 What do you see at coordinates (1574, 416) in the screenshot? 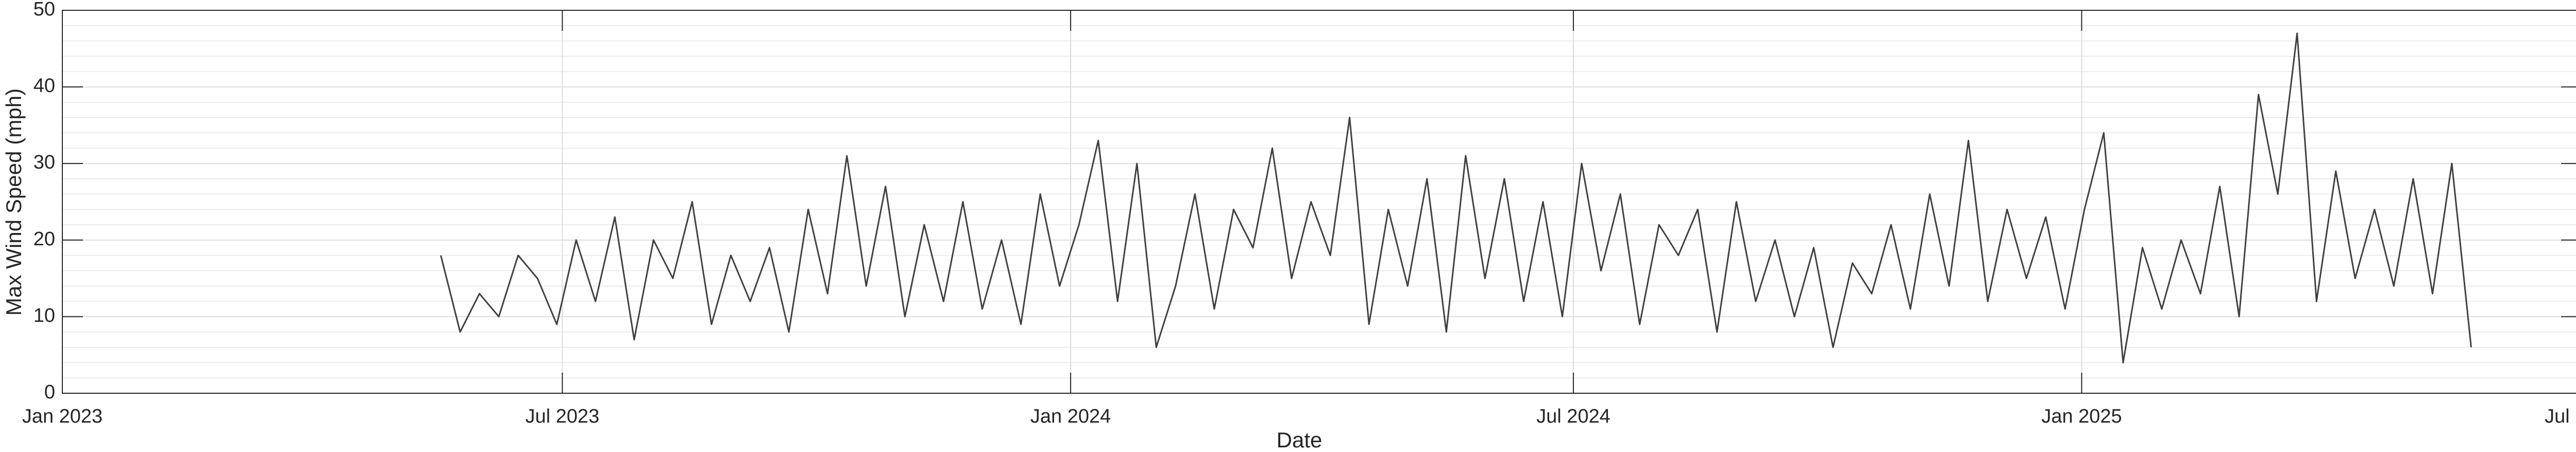
I see `x-tick-label: Jul 2024` at bounding box center [1574, 416].